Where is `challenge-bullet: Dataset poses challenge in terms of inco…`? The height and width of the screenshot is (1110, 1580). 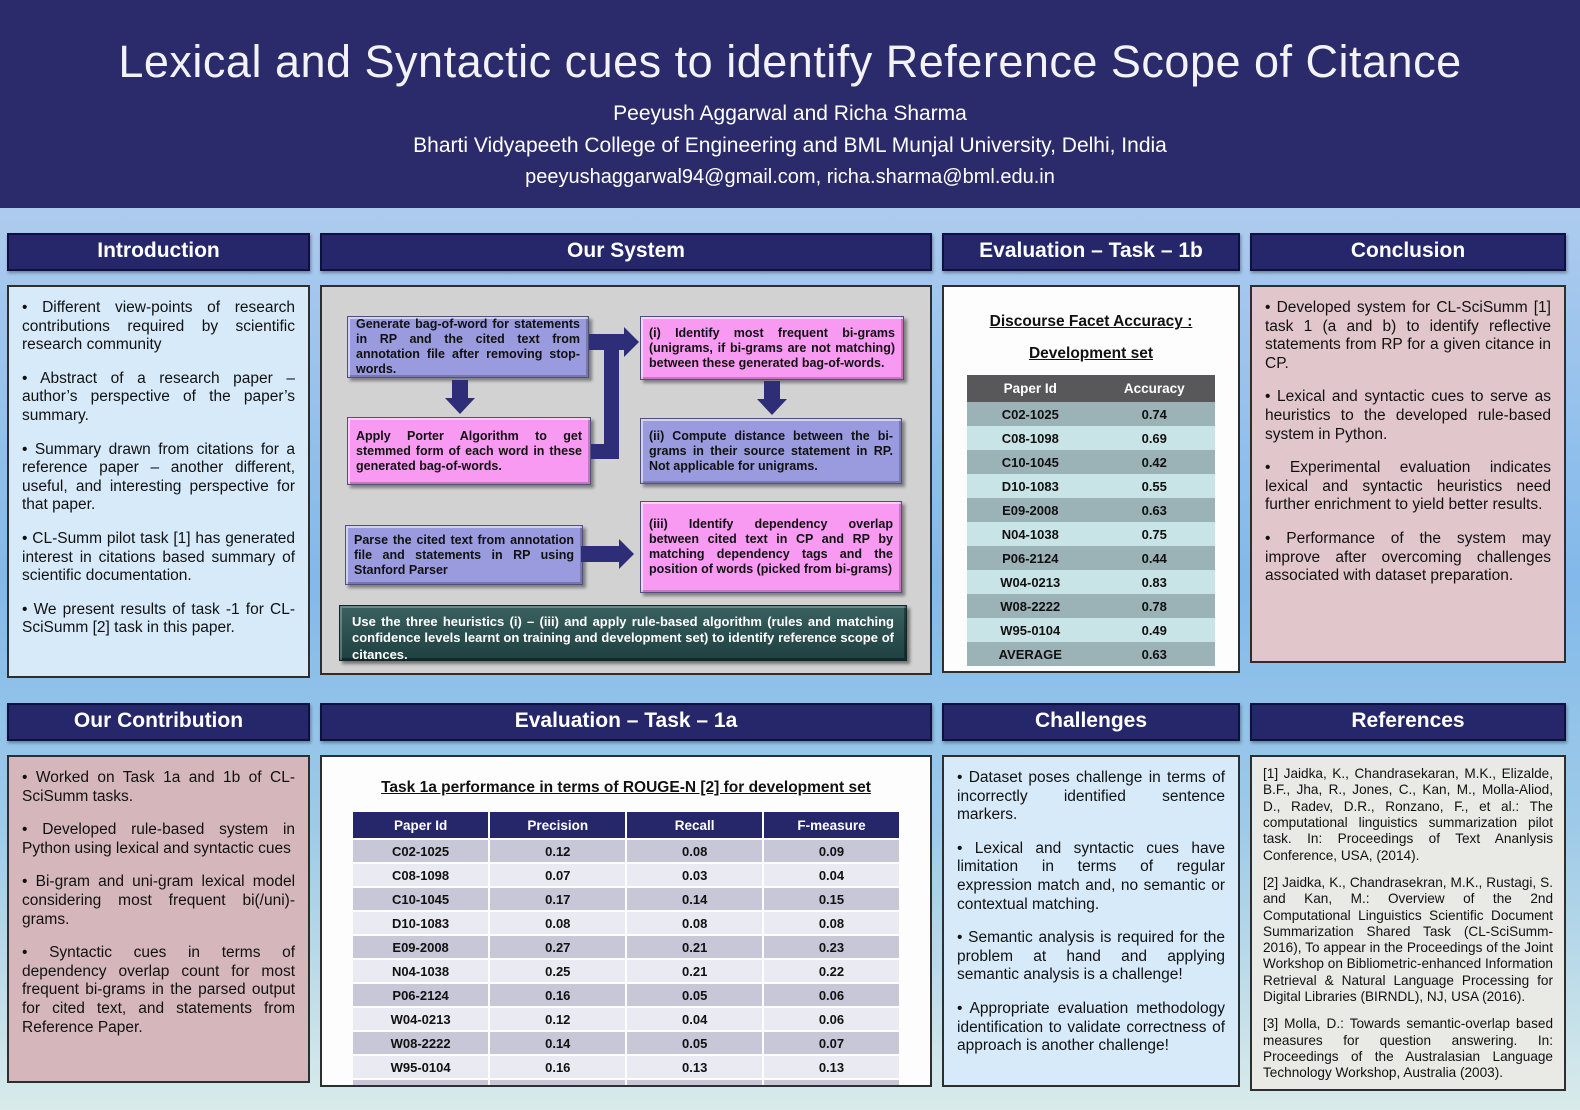 challenge-bullet: Dataset poses challenge in terms of inco… is located at coordinates (1091, 797).